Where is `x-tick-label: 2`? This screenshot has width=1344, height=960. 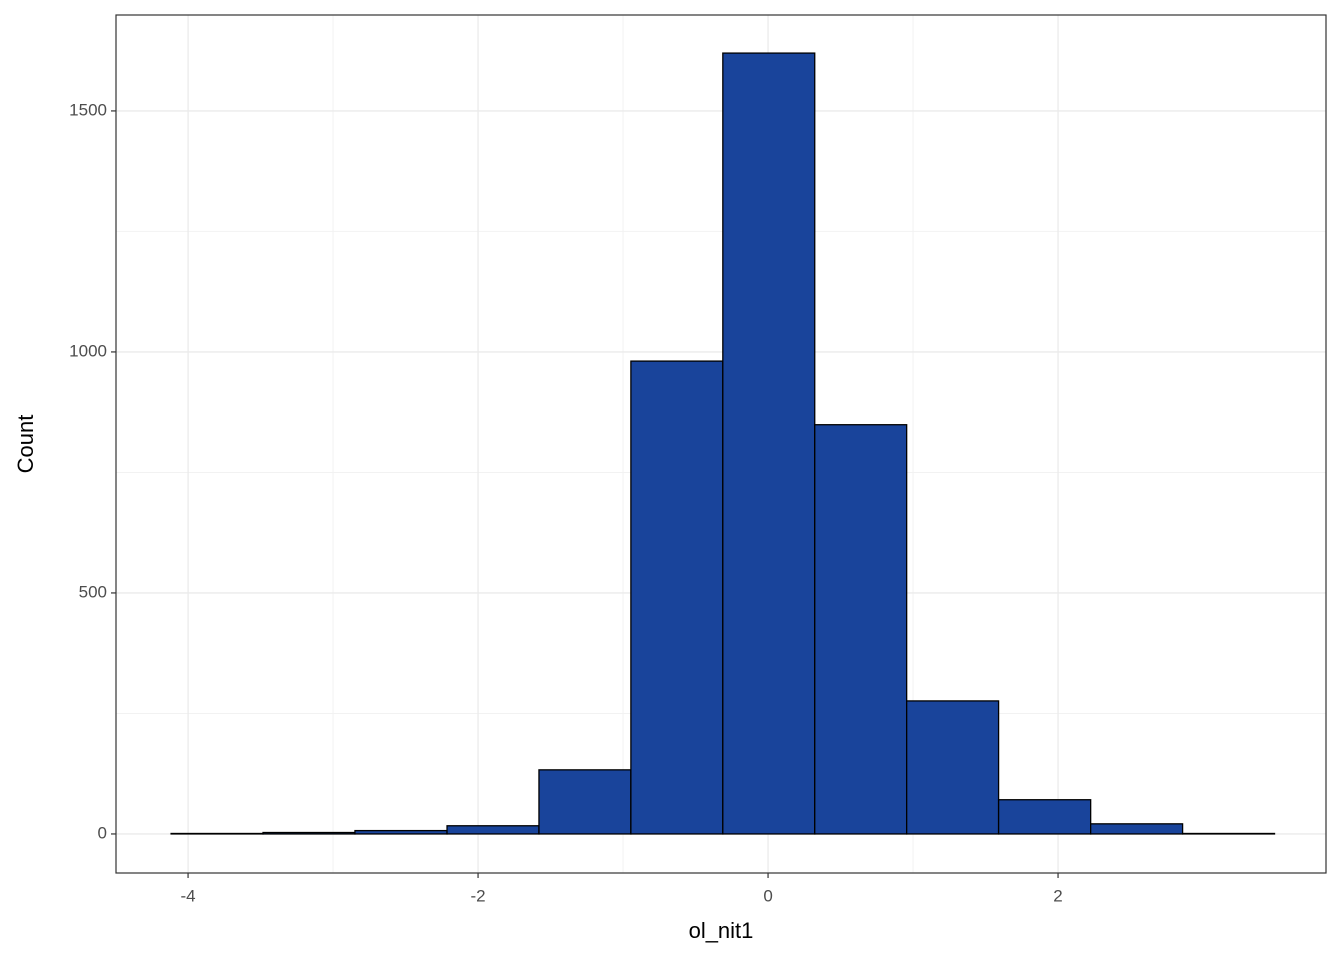
x-tick-label: 2 is located at coordinates (1057, 895).